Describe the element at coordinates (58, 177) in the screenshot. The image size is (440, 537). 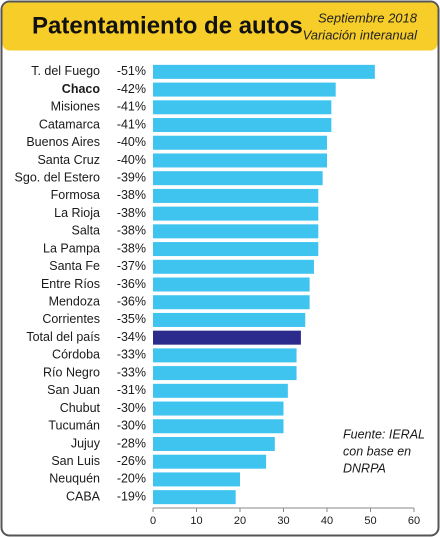
I see `y-tick-label: Sgo. del Estero` at that location.